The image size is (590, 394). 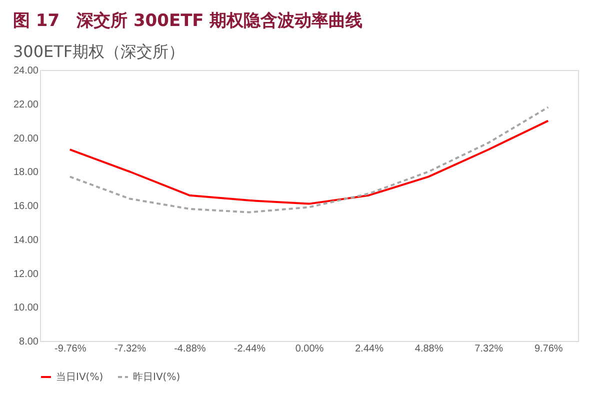 I want to click on chart-title: 图 17 深交所 300ETF 期权隐含波动率曲线, so click(x=187, y=21).